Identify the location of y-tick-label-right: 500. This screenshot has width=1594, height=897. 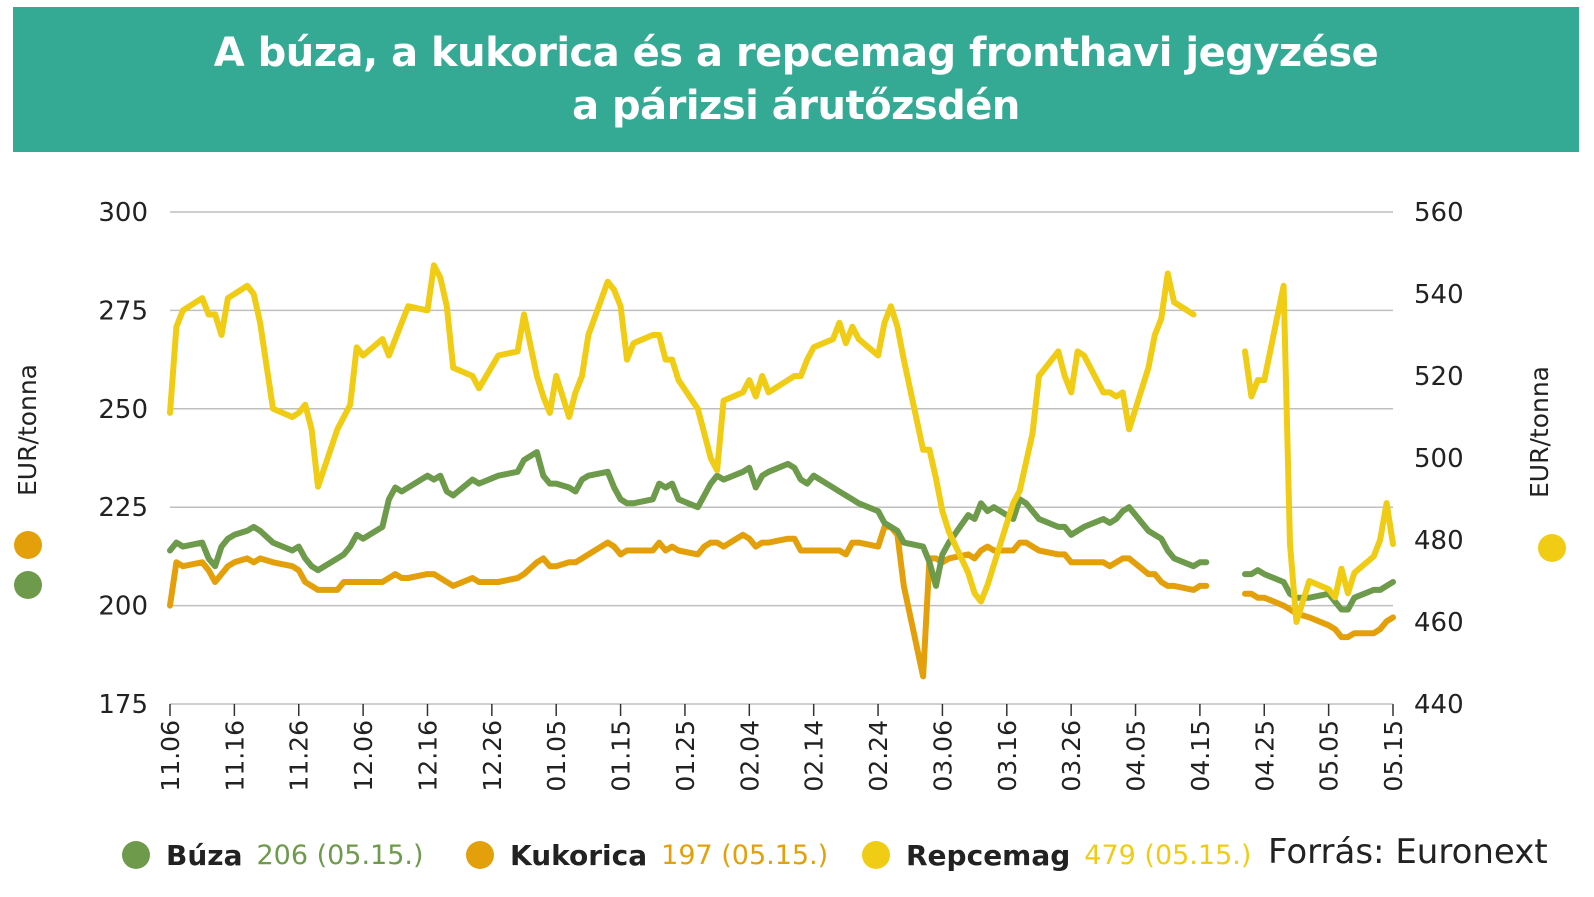
(1439, 459).